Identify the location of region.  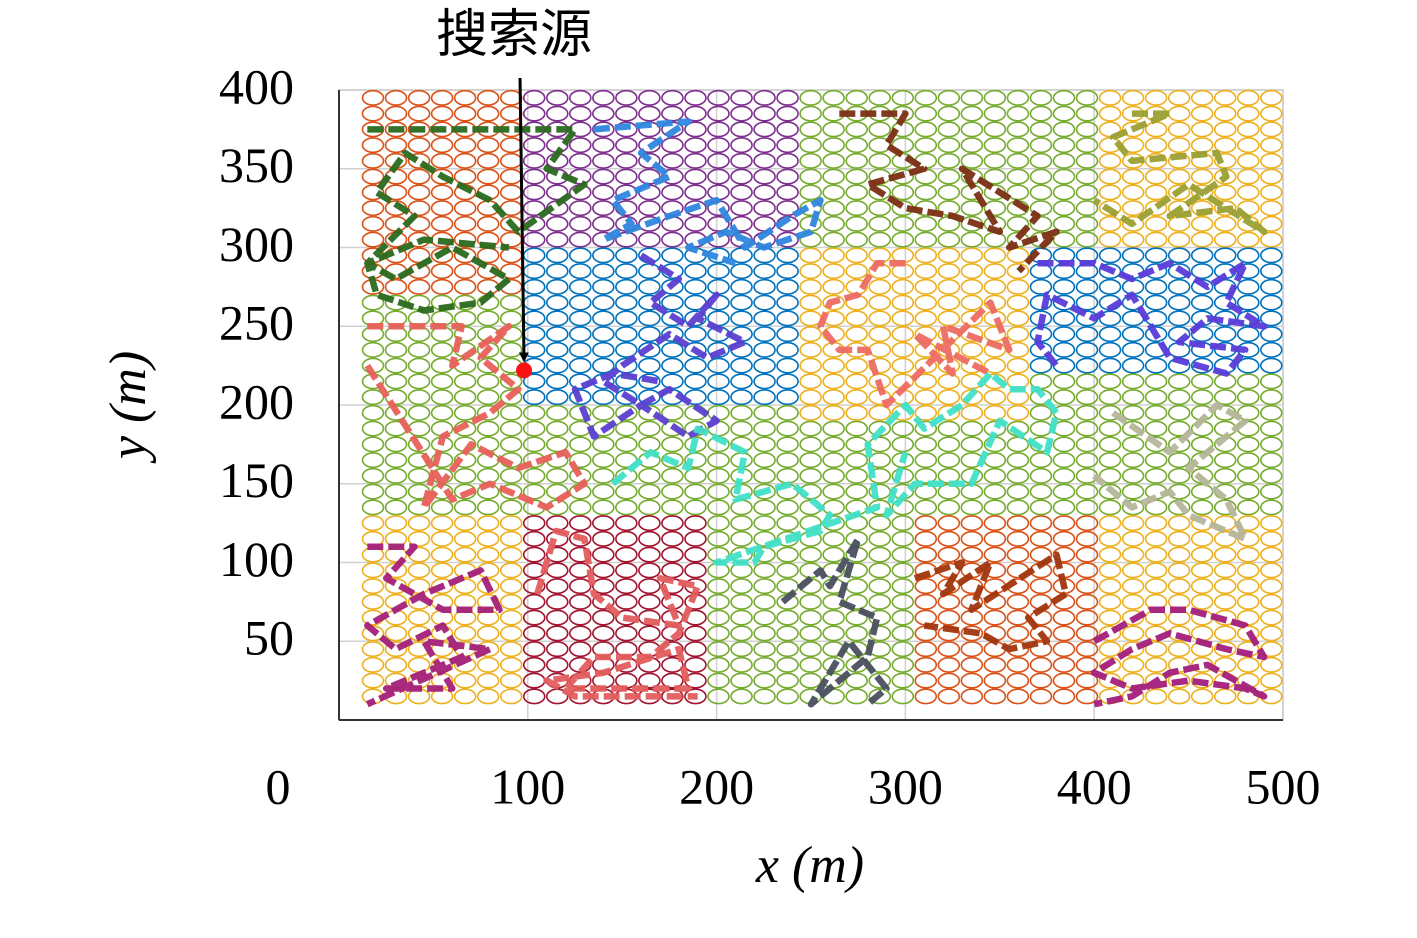
(914, 334).